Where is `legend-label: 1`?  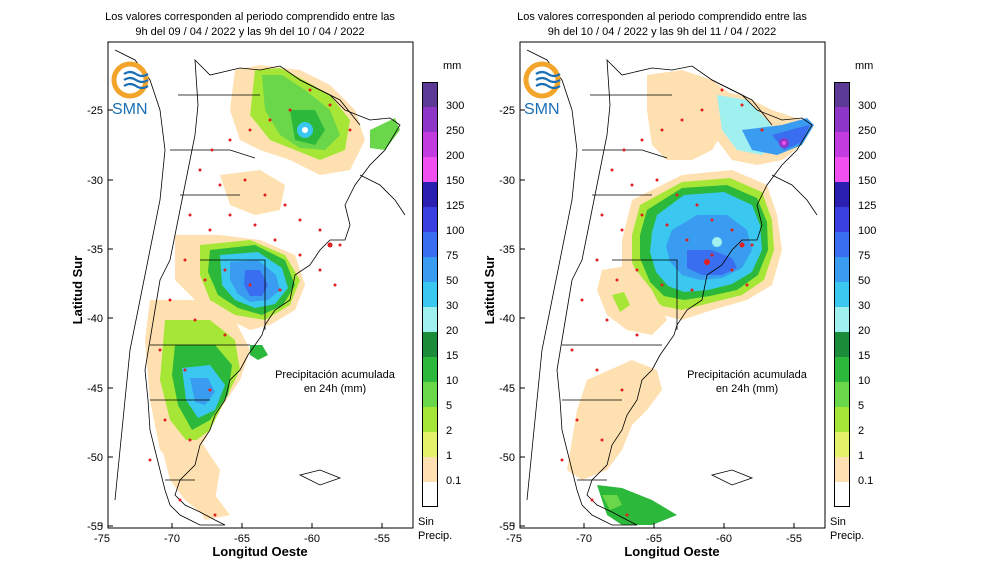 legend-label: 1 is located at coordinates (861, 456).